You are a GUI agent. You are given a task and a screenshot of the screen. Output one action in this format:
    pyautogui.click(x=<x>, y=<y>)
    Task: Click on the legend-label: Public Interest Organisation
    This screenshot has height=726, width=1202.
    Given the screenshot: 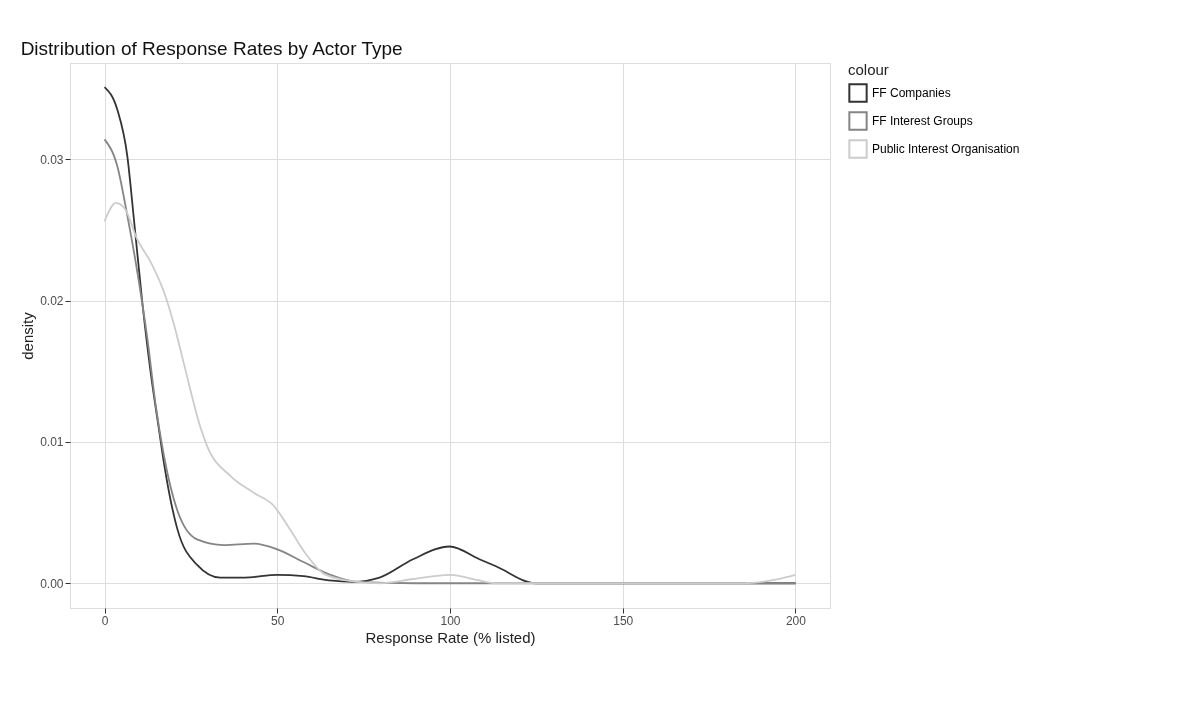 What is the action you would take?
    pyautogui.click(x=946, y=149)
    